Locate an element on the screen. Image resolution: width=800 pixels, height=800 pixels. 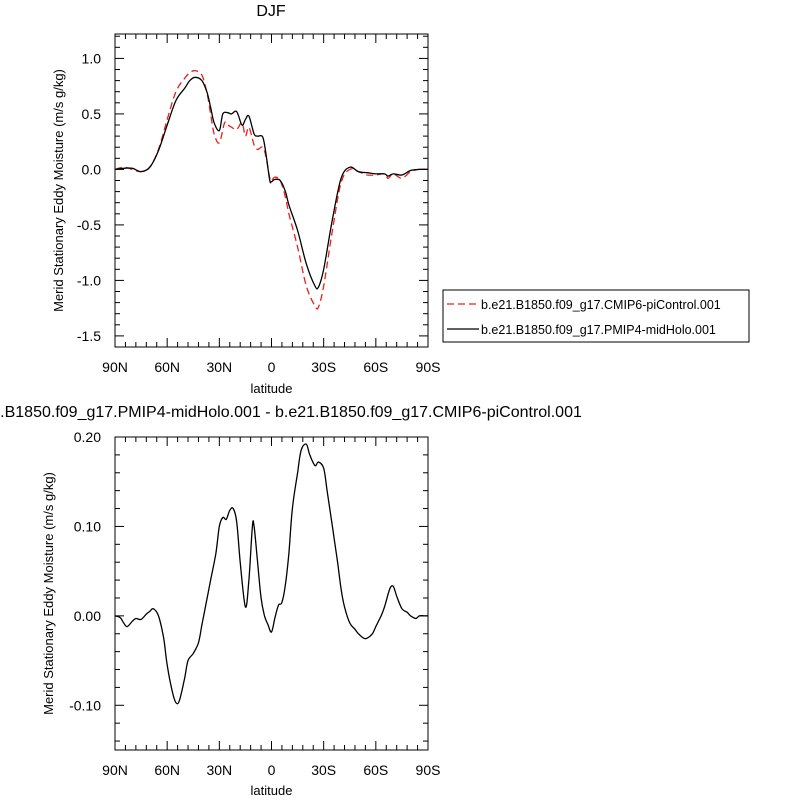
y-tick-label: 0.0 is located at coordinates (92, 169).